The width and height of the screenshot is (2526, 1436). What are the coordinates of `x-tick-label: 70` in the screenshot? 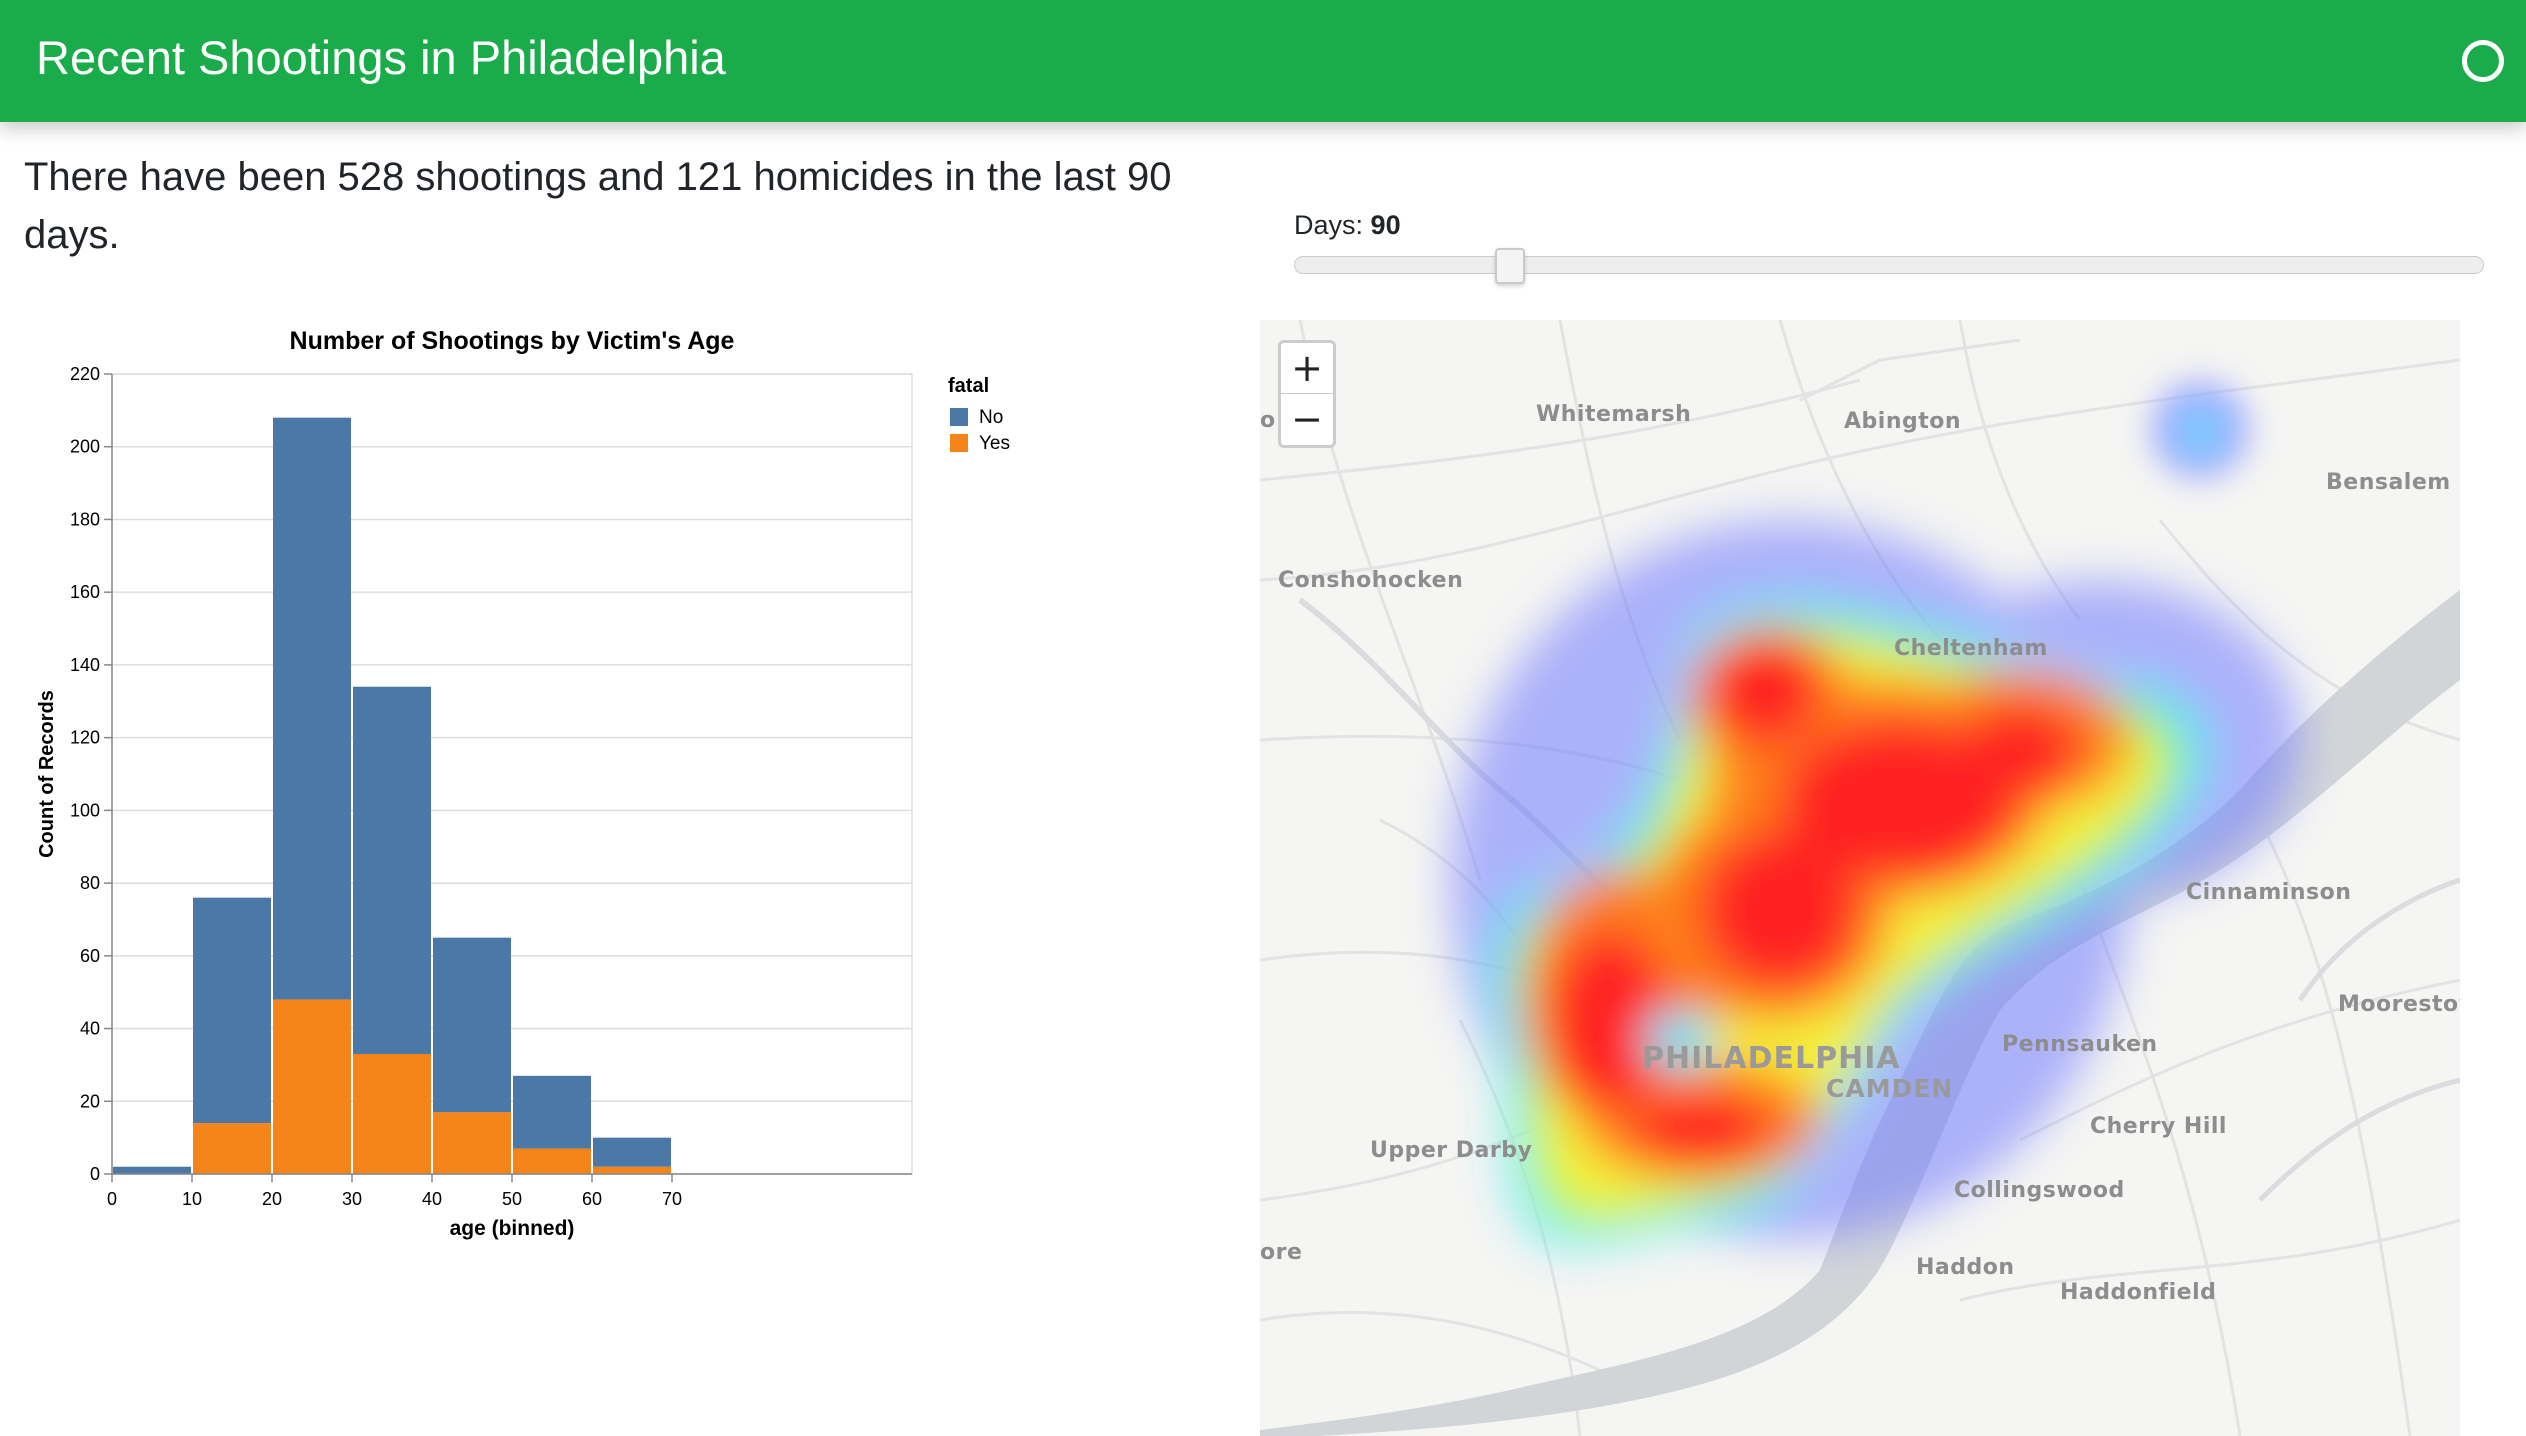 It's located at (672, 1199).